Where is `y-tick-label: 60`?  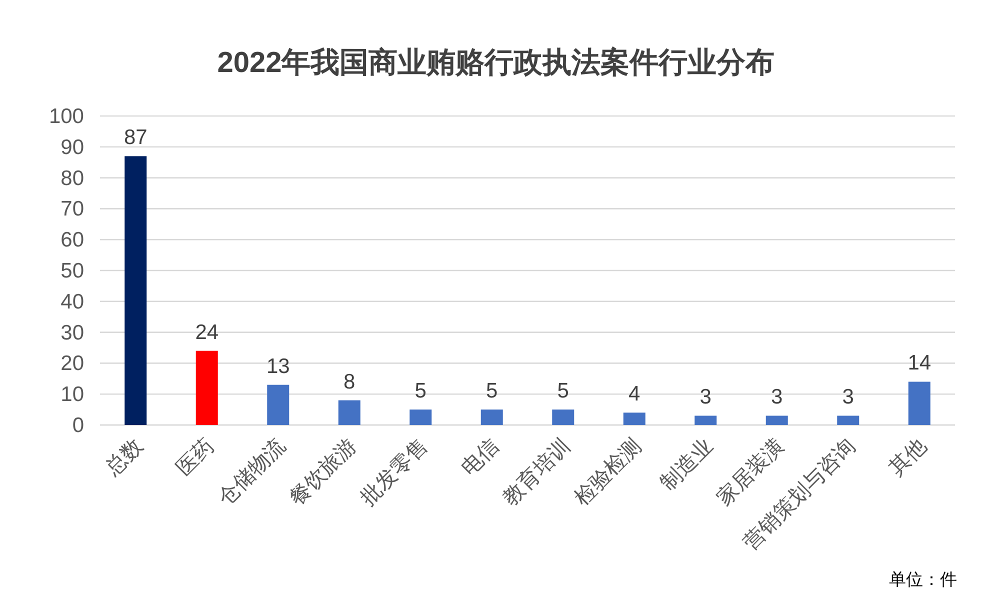 y-tick-label: 60 is located at coordinates (72, 240).